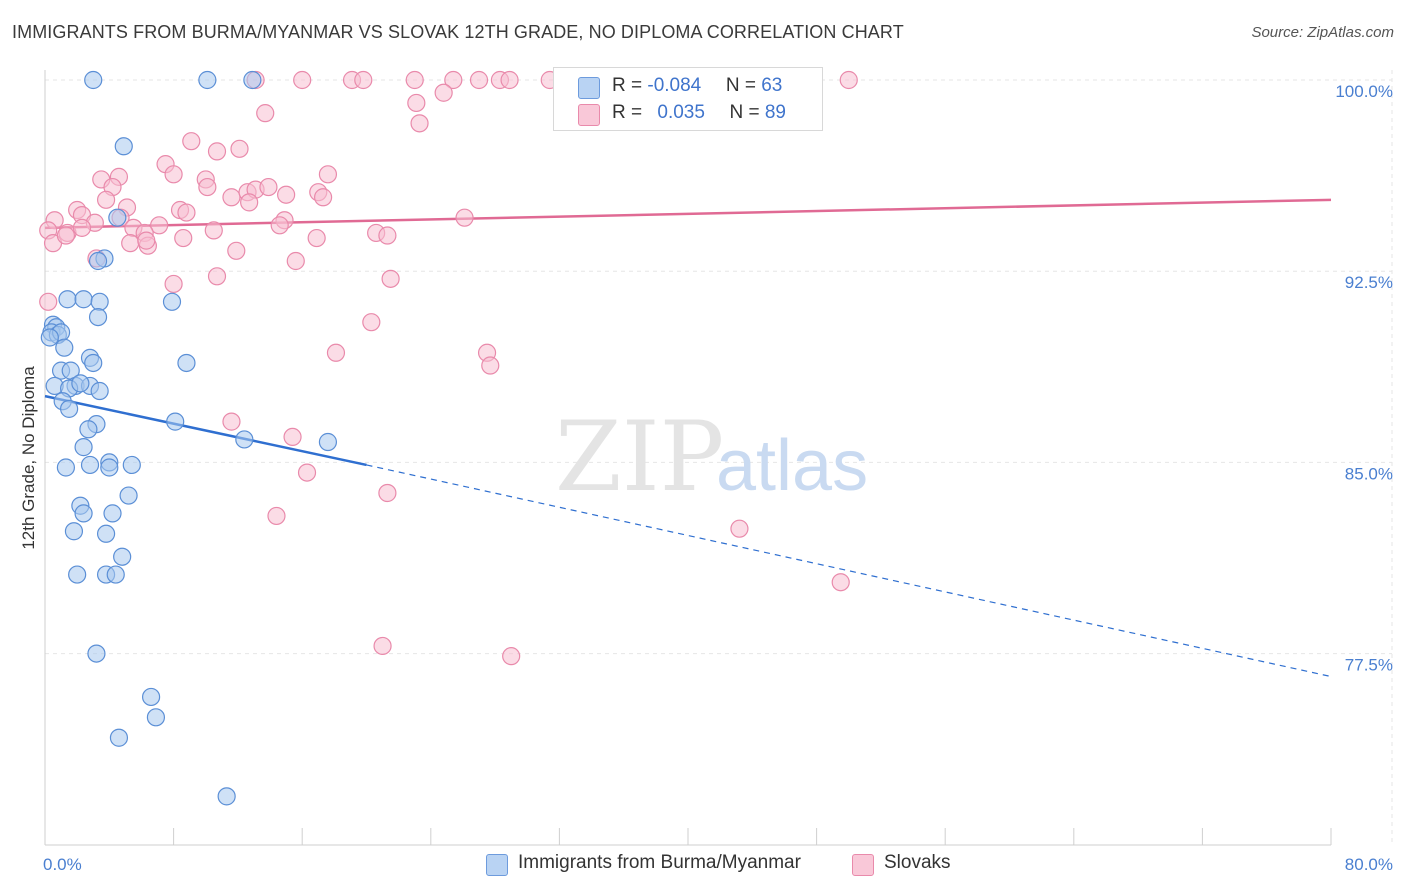  Describe the element at coordinates (1369, 665) in the screenshot. I see `y-tick-label: 77.5%` at that location.